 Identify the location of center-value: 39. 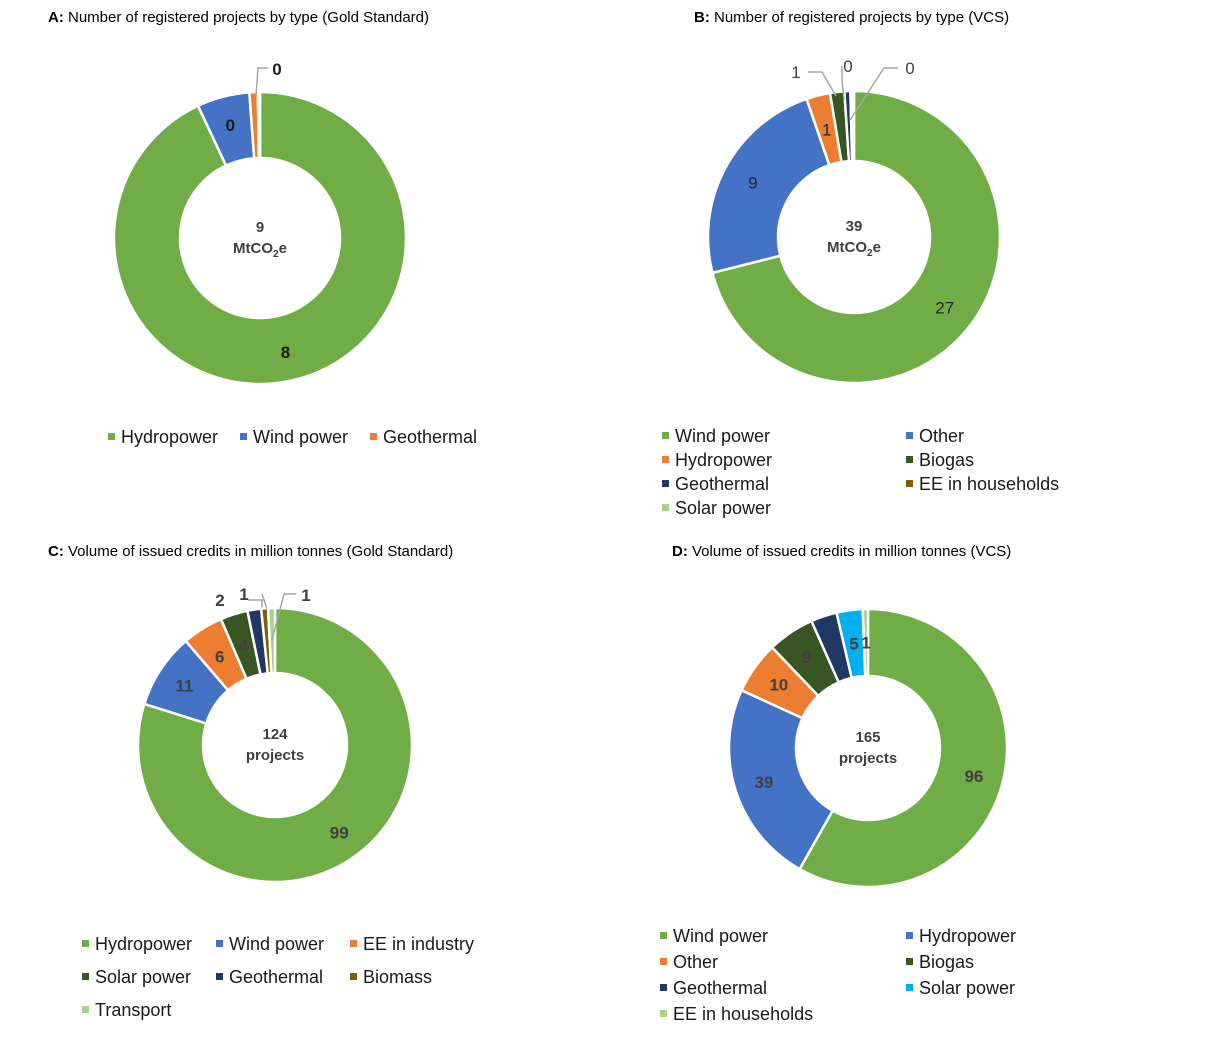
(854, 226).